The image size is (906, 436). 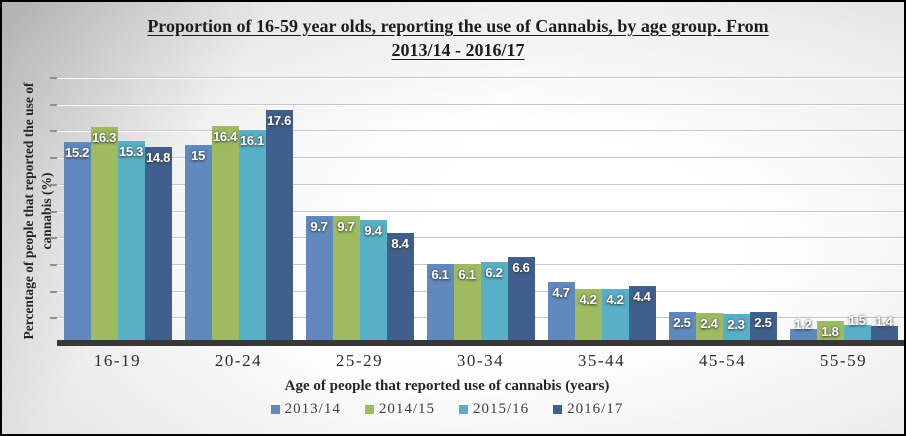 What do you see at coordinates (359, 360) in the screenshot?
I see `category-label: 25-29` at bounding box center [359, 360].